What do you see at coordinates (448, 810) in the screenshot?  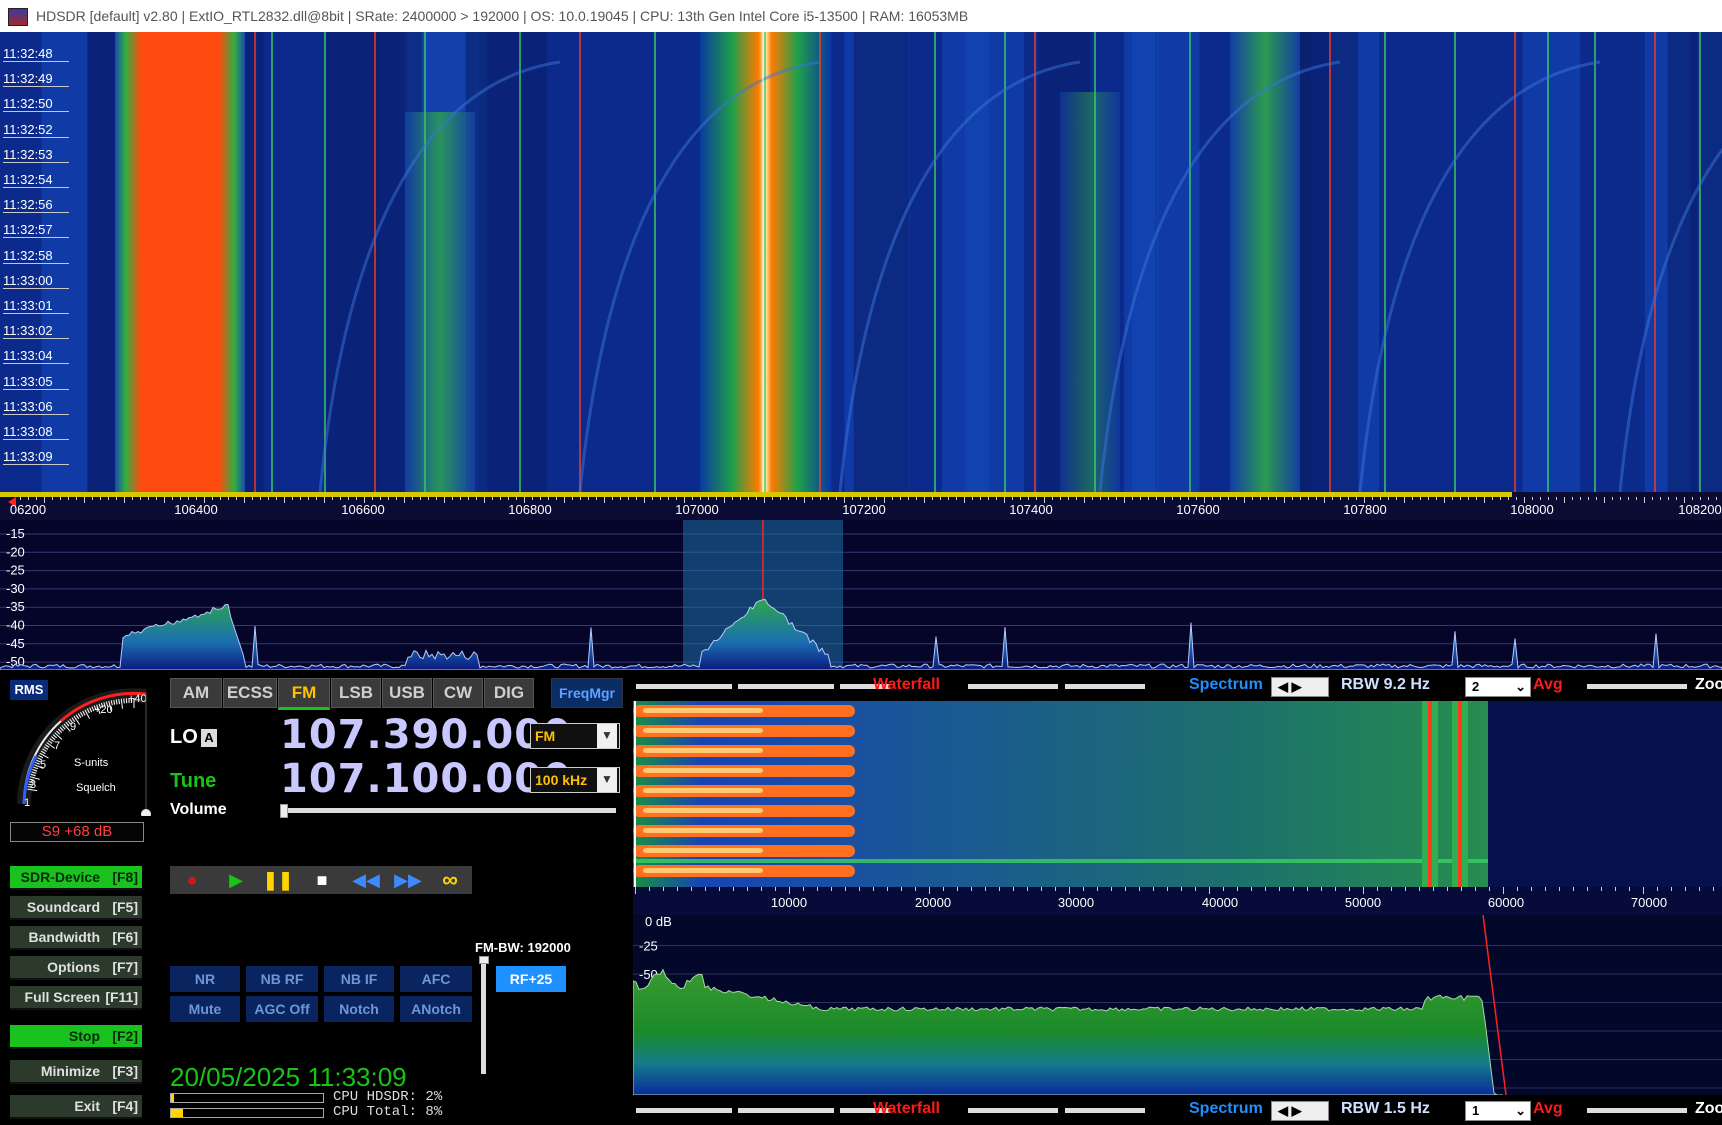 I see `volume-slider` at bounding box center [448, 810].